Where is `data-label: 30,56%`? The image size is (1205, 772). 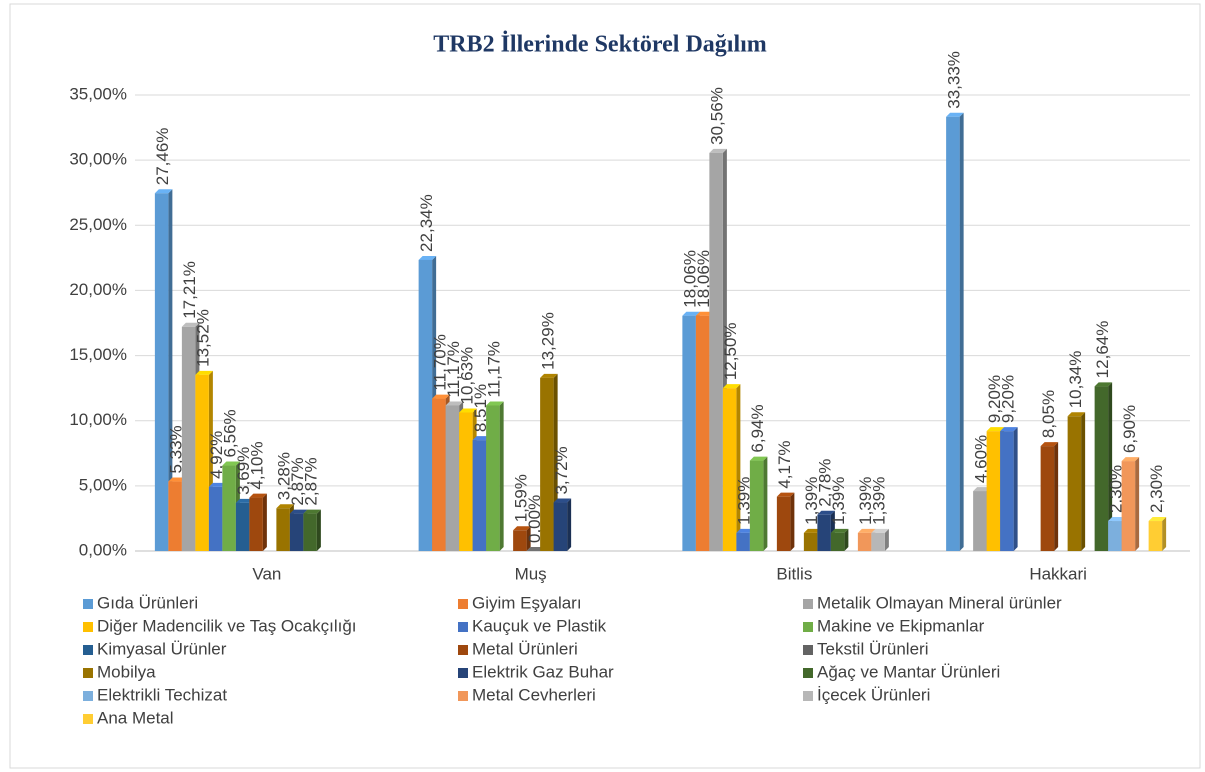
data-label: 30,56% is located at coordinates (717, 116).